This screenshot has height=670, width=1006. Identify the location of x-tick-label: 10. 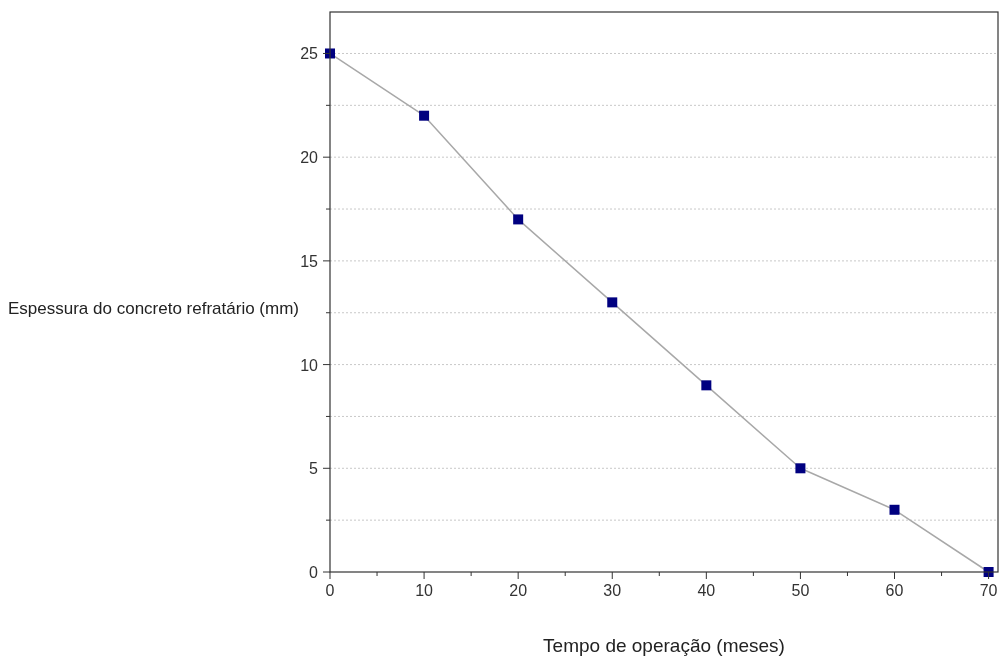
(424, 590).